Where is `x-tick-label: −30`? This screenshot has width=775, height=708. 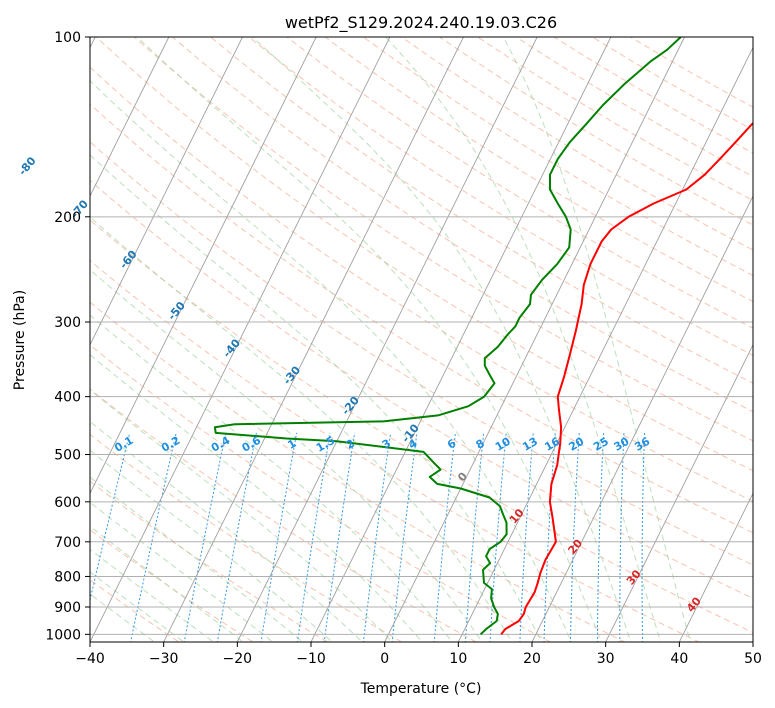
x-tick-label: −30 is located at coordinates (164, 659).